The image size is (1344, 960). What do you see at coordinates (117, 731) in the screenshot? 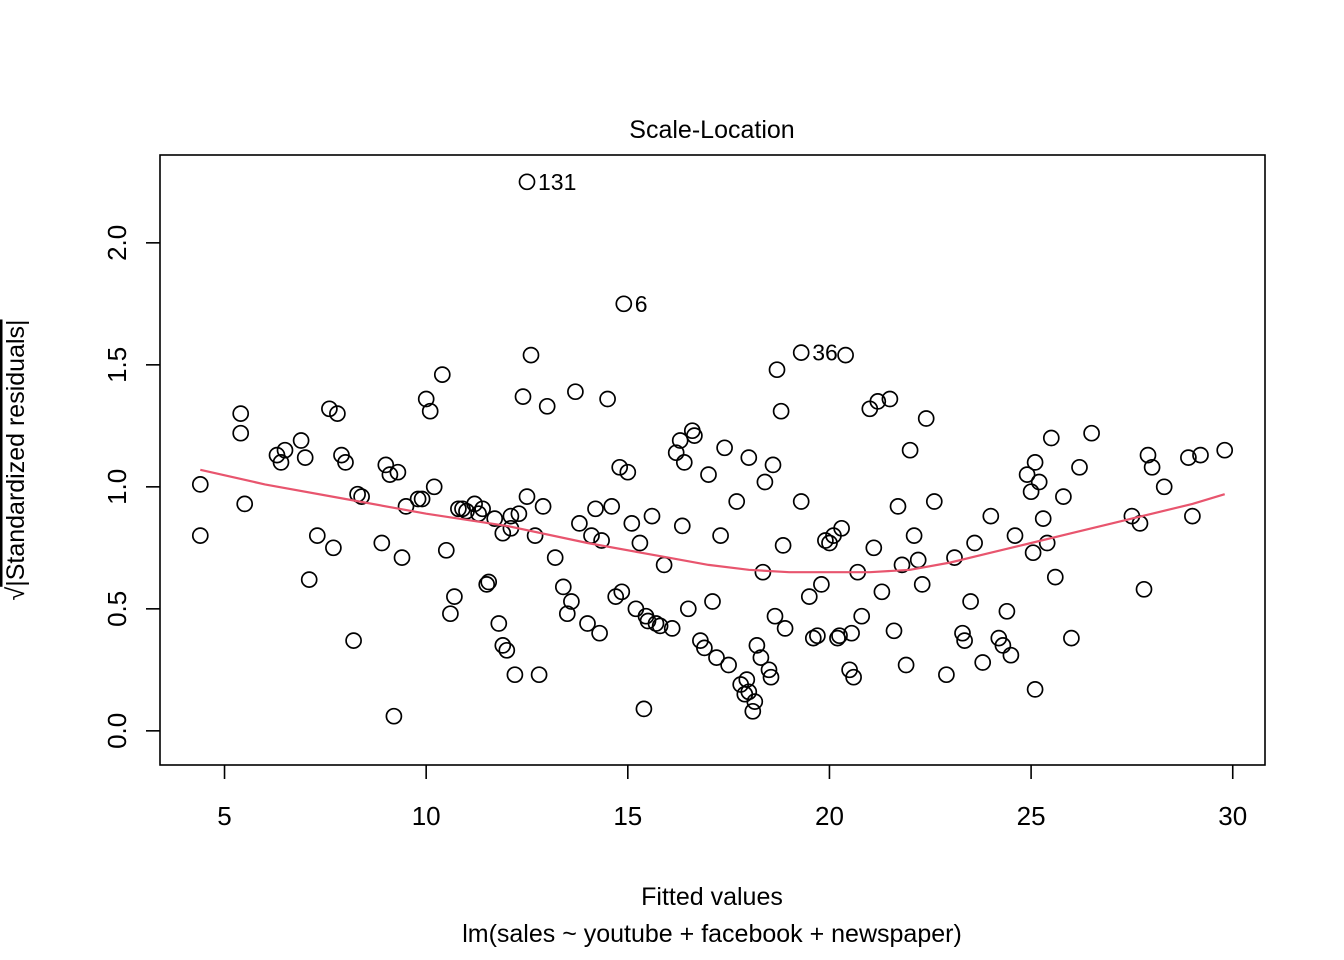
I see `y-tick-label: 0.0` at bounding box center [117, 731].